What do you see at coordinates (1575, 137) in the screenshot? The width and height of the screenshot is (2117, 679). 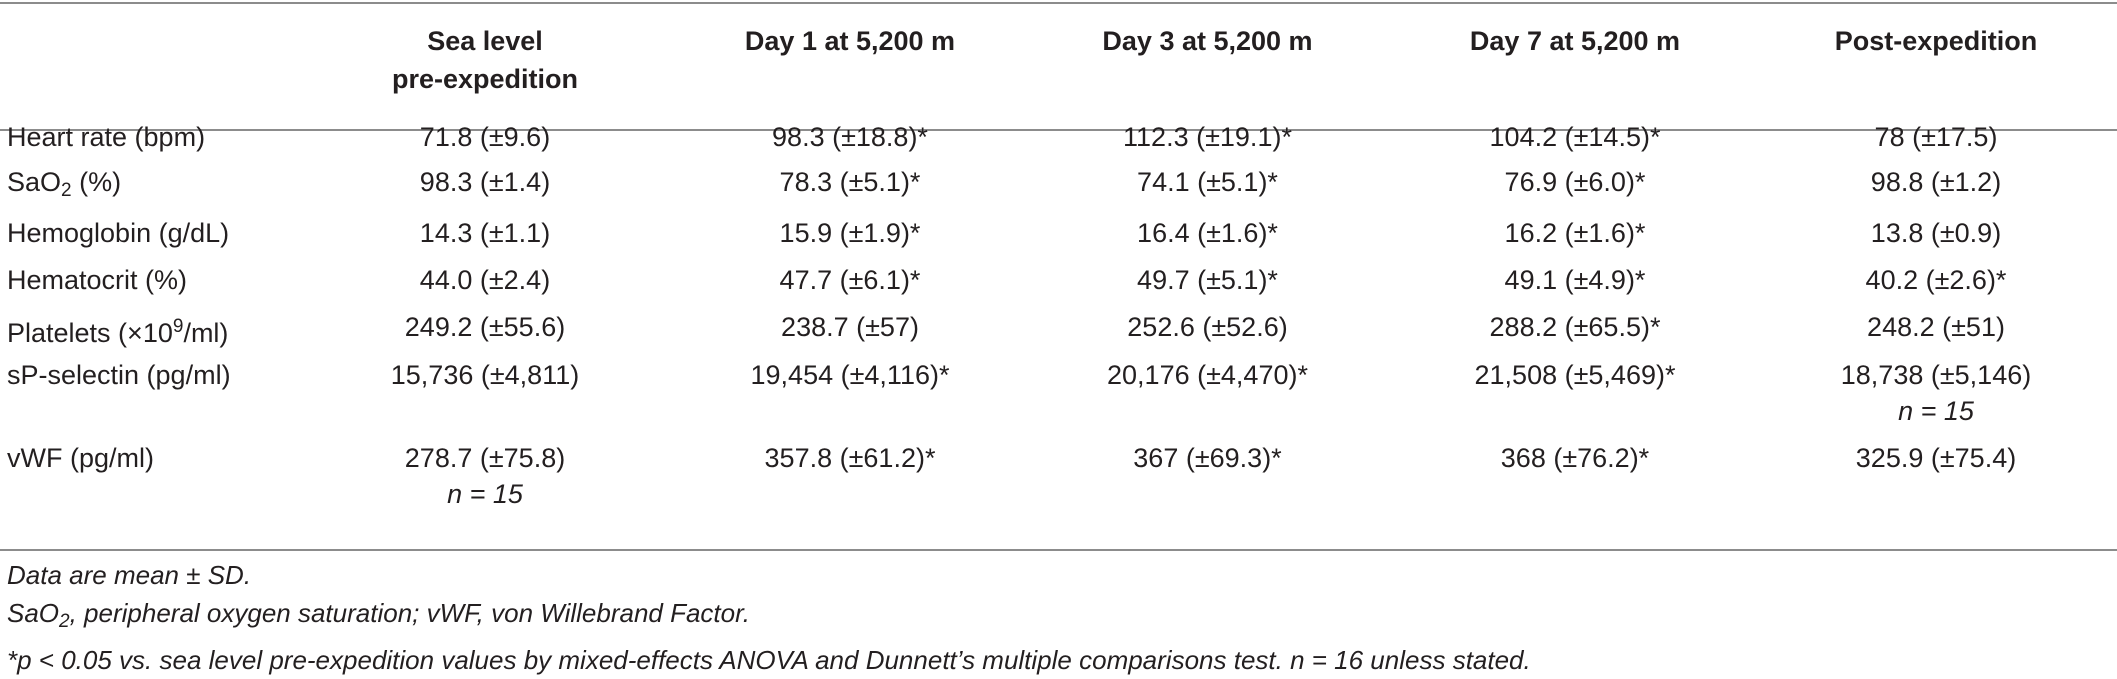 I see `table-cell: 104.2 (±14.5)*` at bounding box center [1575, 137].